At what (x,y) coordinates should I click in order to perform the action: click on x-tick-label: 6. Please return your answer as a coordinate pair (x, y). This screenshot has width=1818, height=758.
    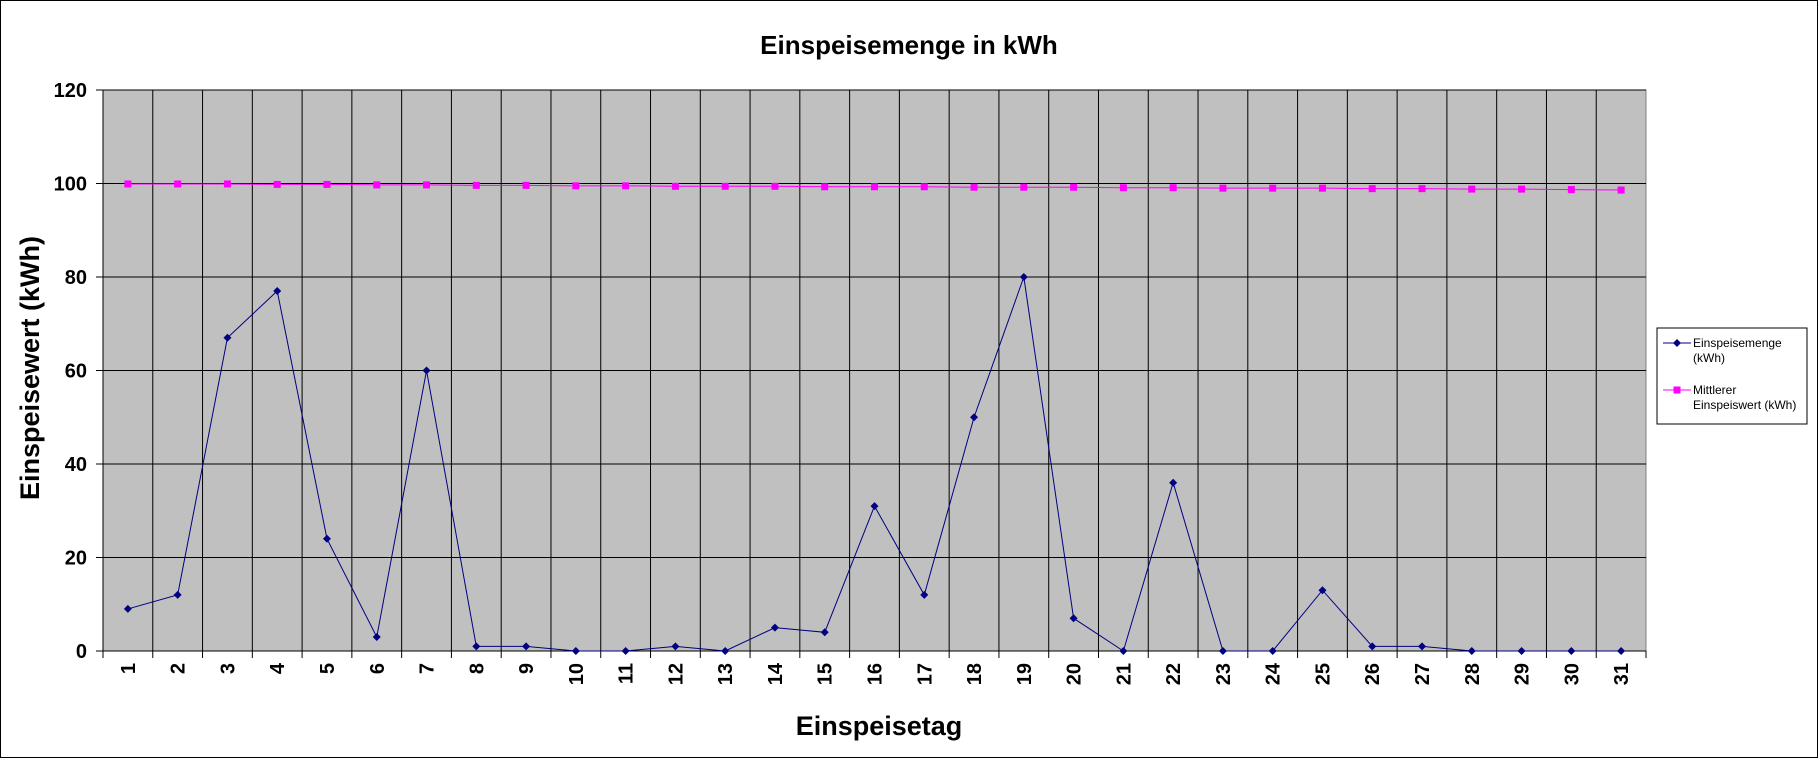
    Looking at the image, I should click on (378, 668).